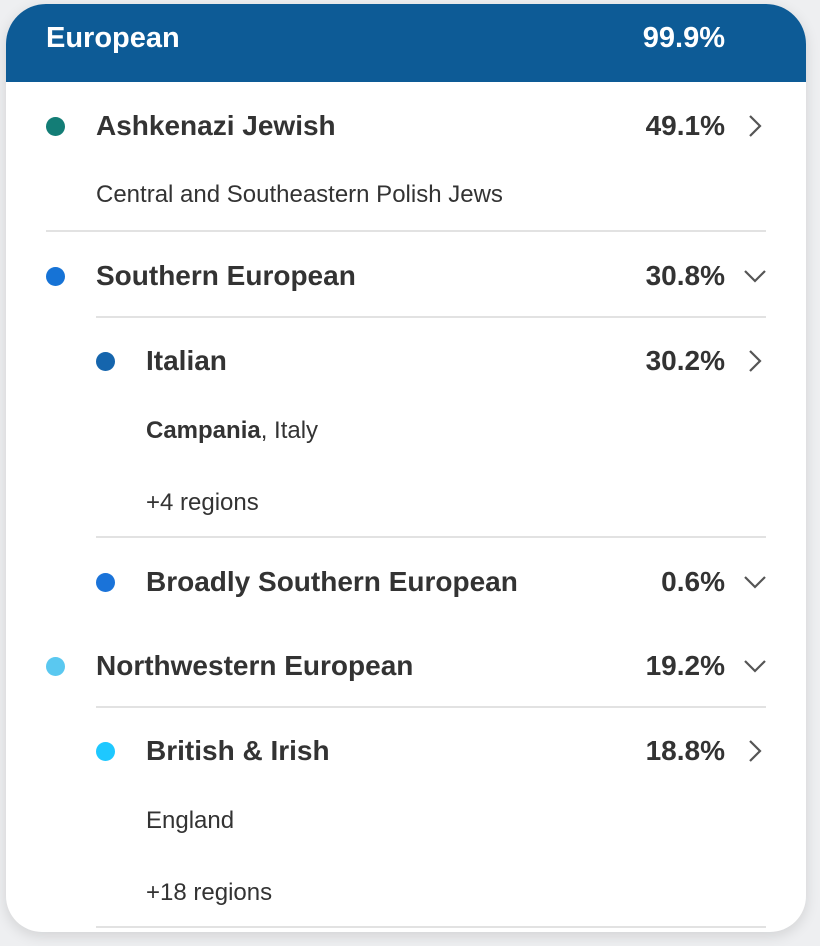 Image resolution: width=820 pixels, height=946 pixels. I want to click on header-title: European, so click(113, 38).